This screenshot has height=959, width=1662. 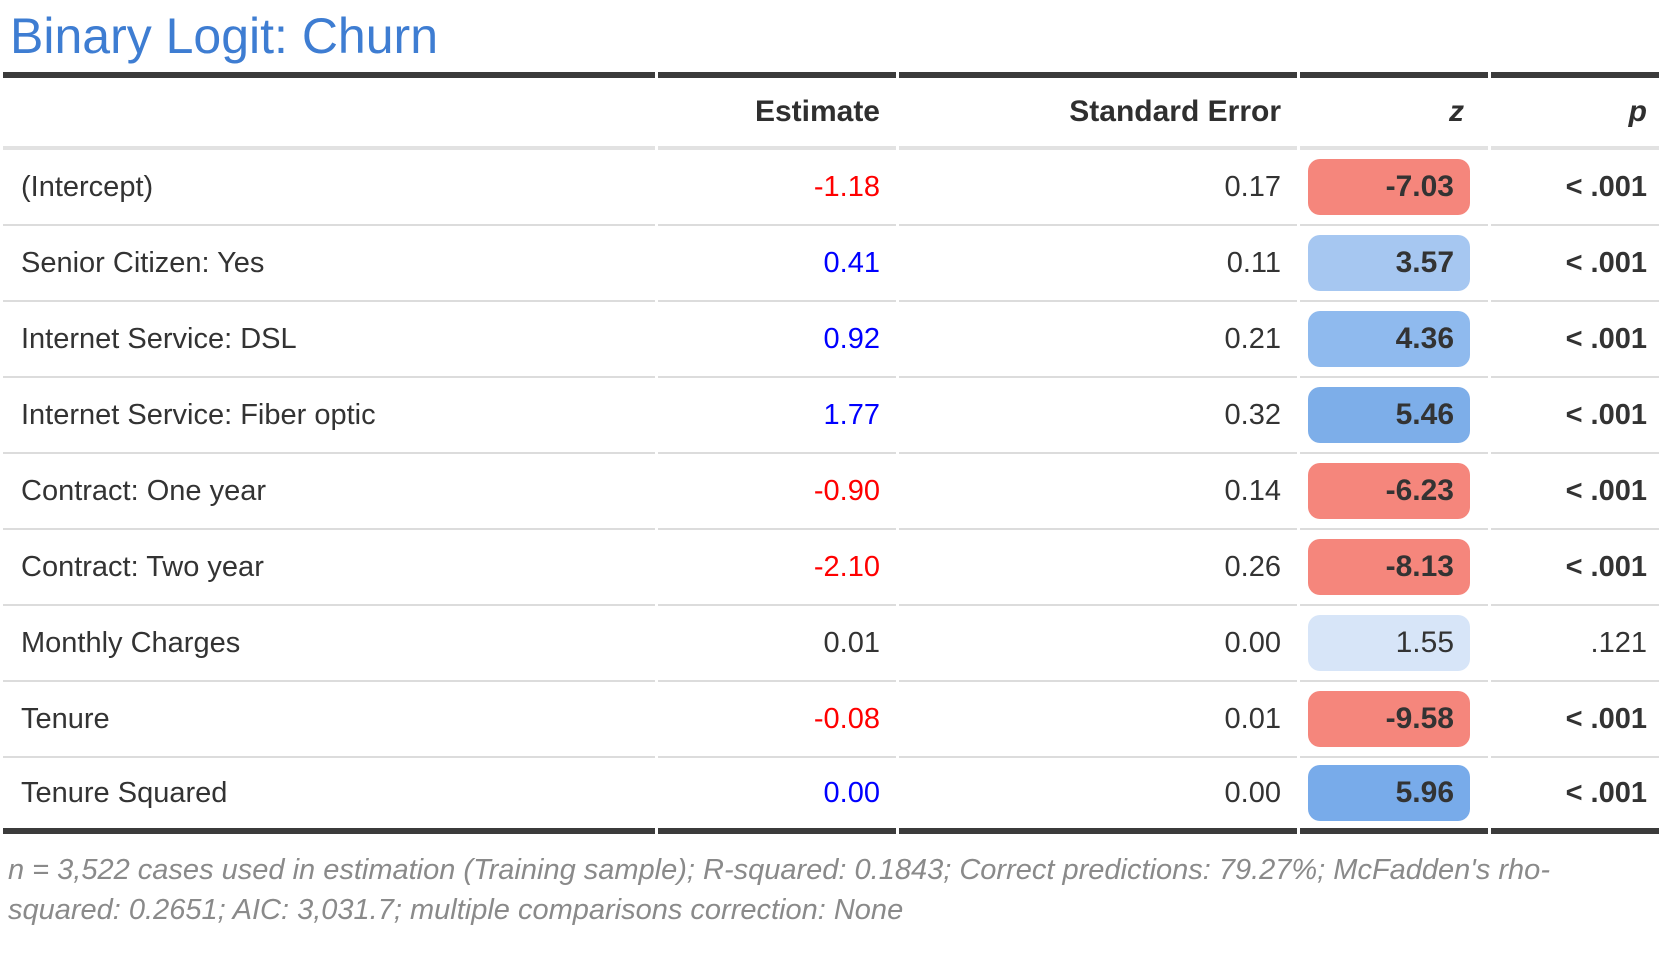 I want to click on z-score-badge: -6.23, so click(x=1389, y=491).